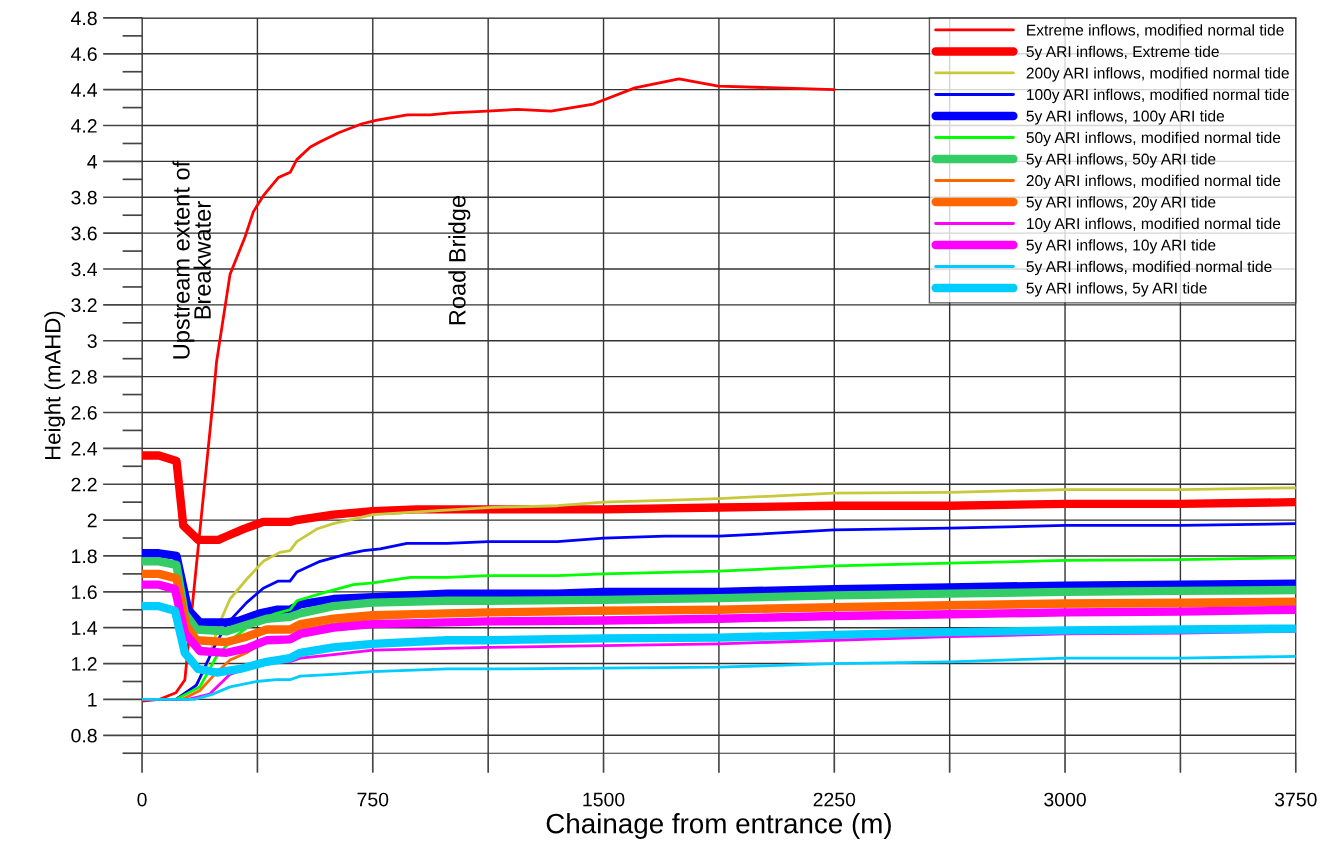  I want to click on legend-label: 100y ARI inflows, modified normal tide, so click(1158, 96).